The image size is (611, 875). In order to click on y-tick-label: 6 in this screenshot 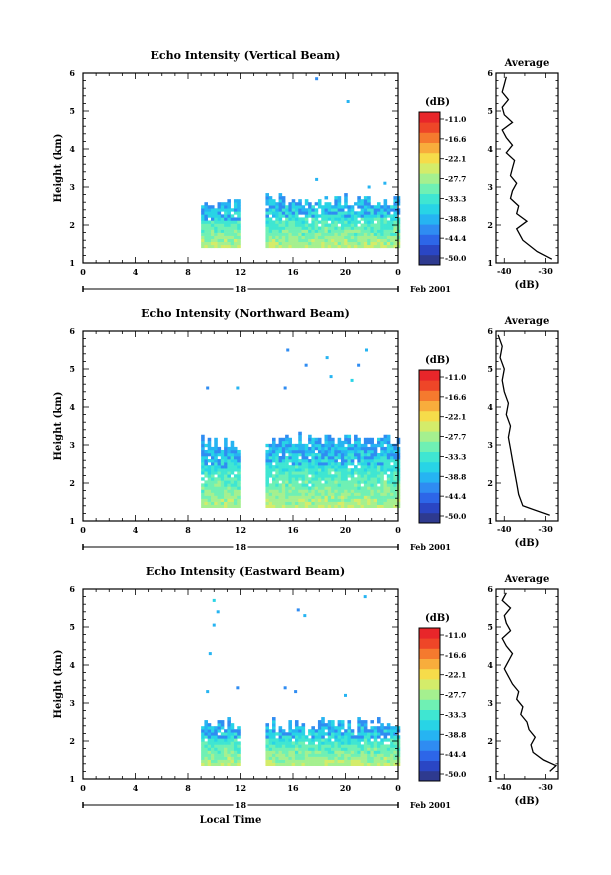, I will do `click(72, 73)`.